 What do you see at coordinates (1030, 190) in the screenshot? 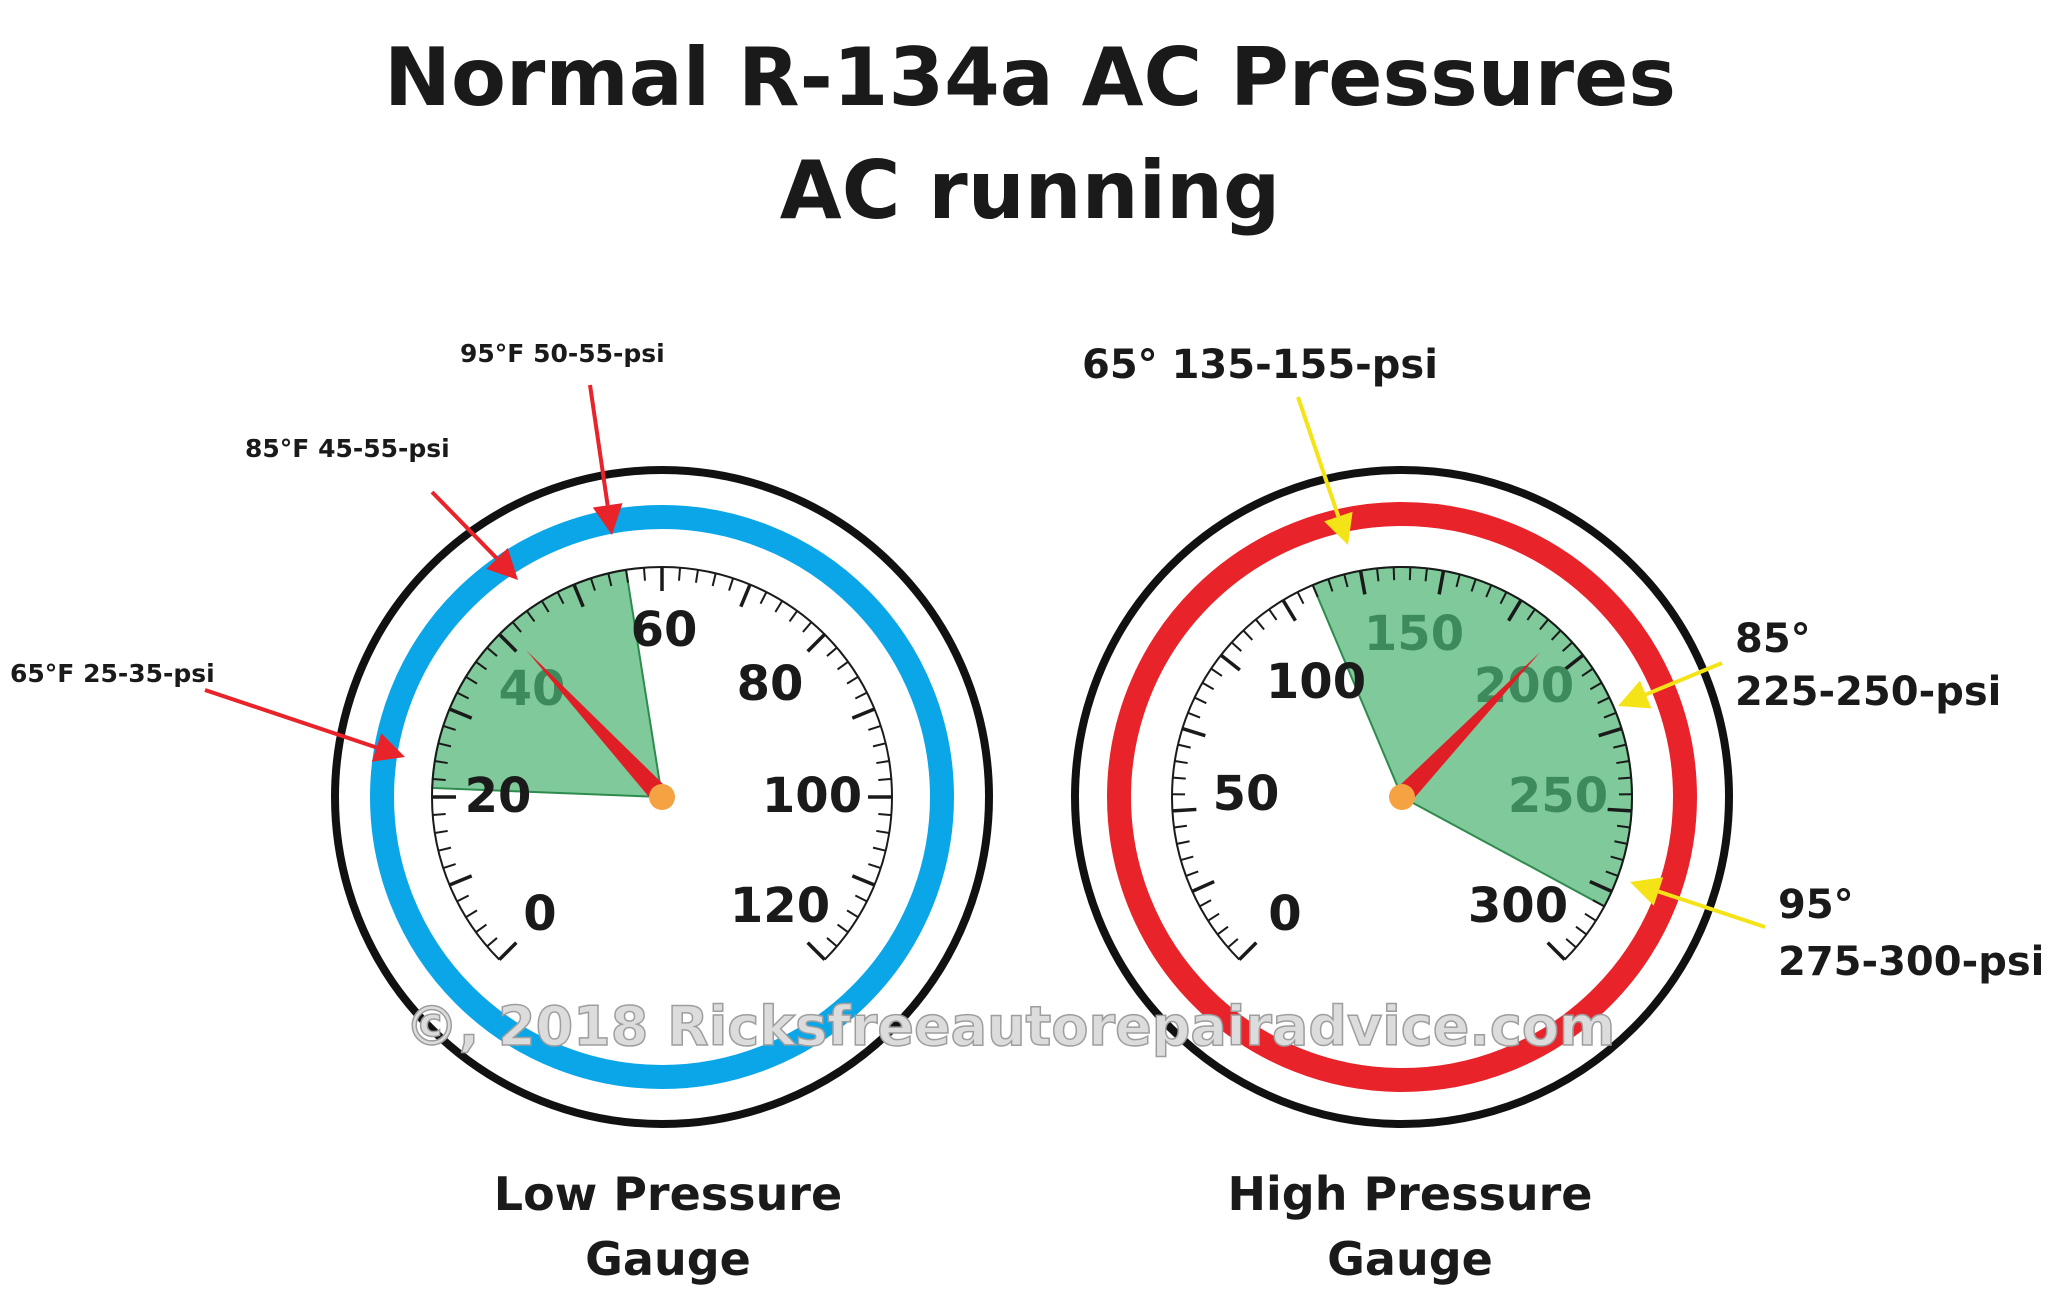
I see `page-subtitle: AC running` at bounding box center [1030, 190].